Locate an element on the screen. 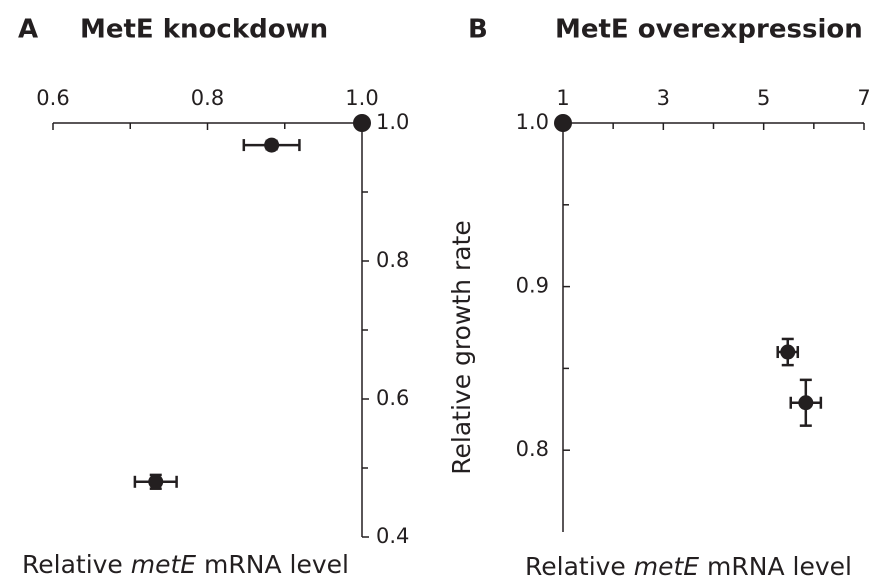 The image size is (878, 584). x-tick-label: 7 is located at coordinates (863, 98).